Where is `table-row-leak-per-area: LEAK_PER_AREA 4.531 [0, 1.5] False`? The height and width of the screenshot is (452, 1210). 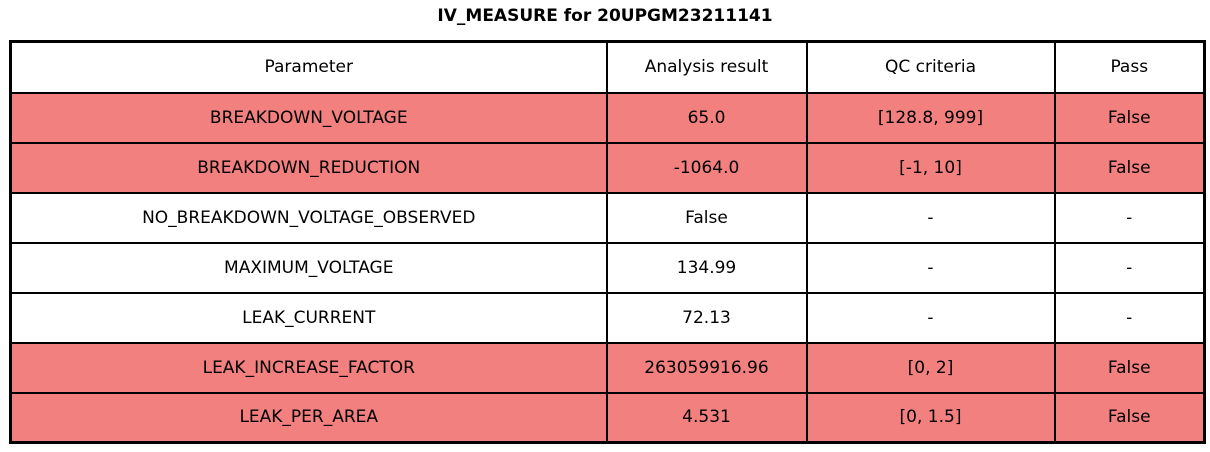
table-row-leak-per-area: LEAK_PER_AREA 4.531 [0, 1.5] False is located at coordinates (607, 417).